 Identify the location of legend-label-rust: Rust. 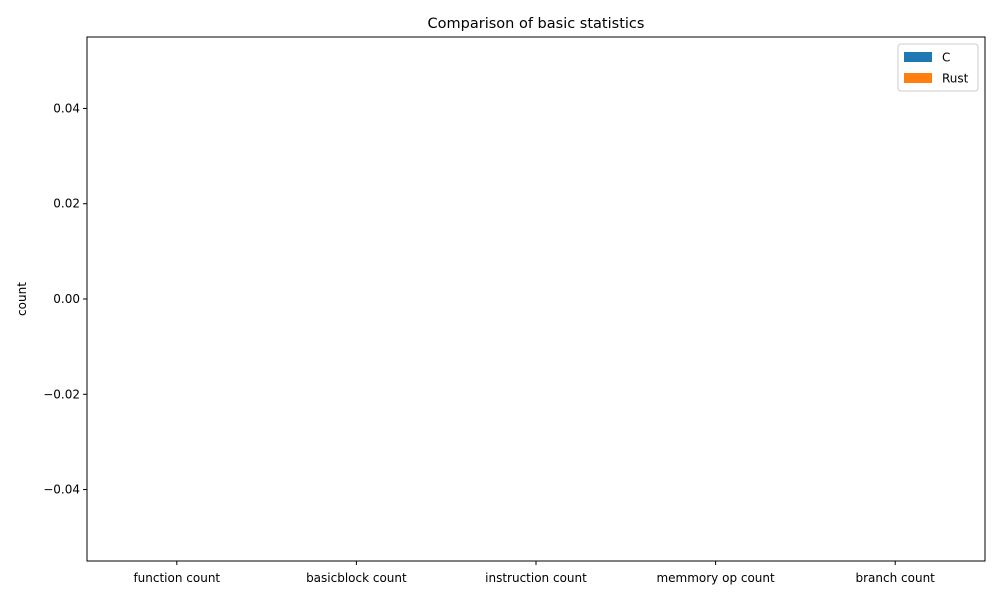
(955, 79).